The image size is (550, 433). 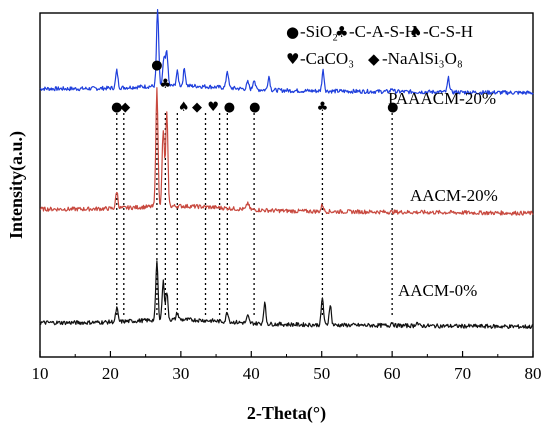 What do you see at coordinates (462, 373) in the screenshot?
I see `x-tick-label: 70` at bounding box center [462, 373].